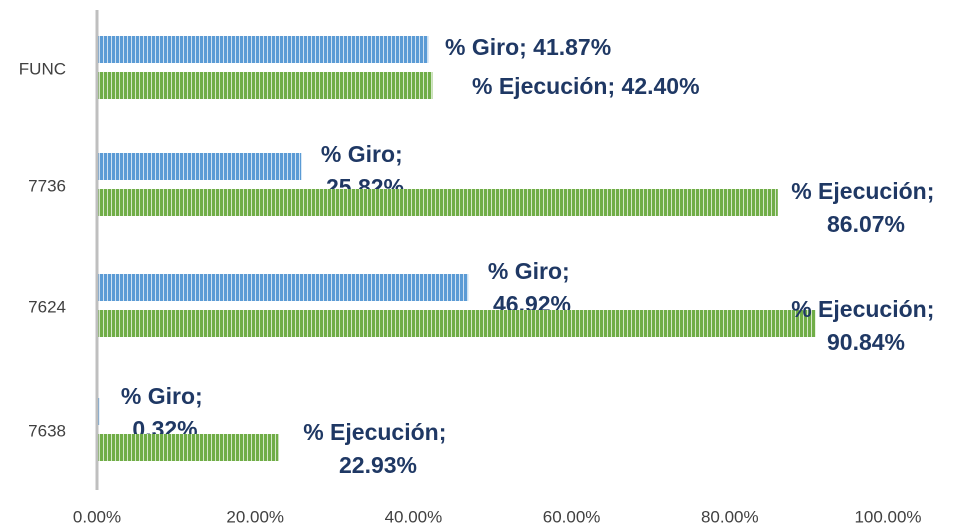  I want to click on x-tick-label: 60.00%, so click(572, 516).